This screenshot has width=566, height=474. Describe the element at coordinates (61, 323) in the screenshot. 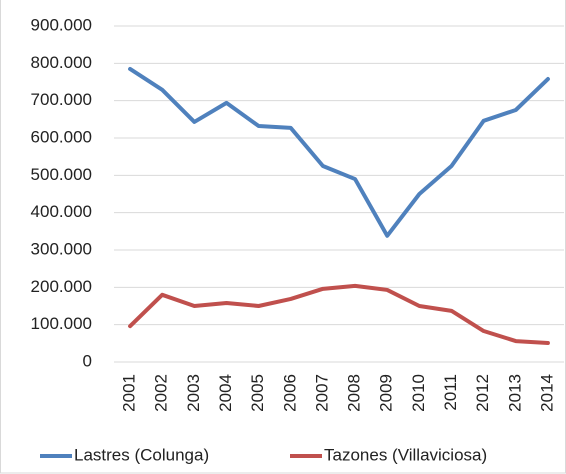

I see `y-tick-label: 100.000` at that location.